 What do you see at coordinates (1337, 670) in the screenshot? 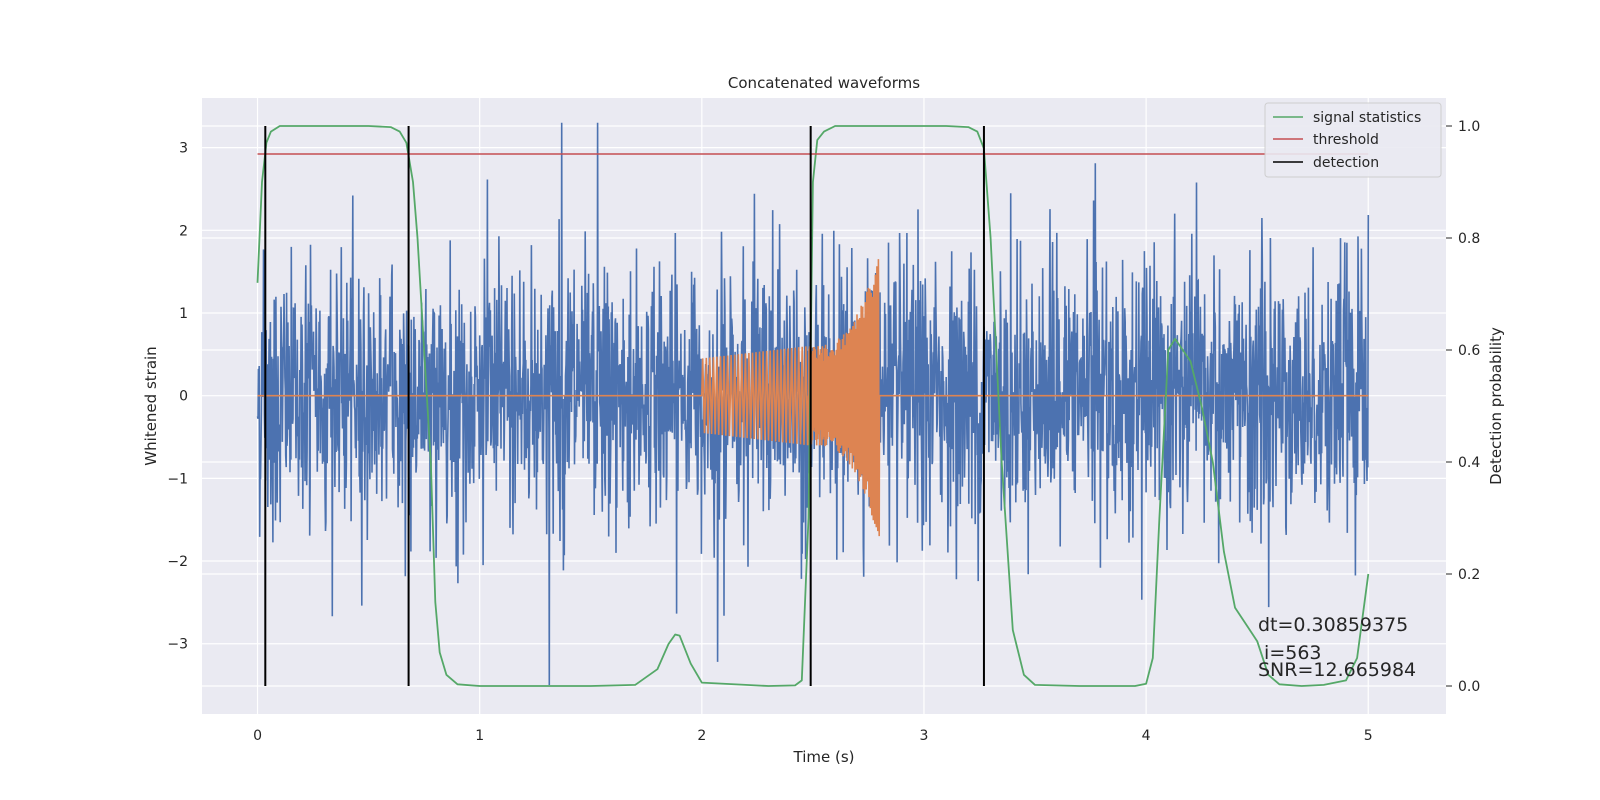
I see `annotation-snr: SNR=12.665984` at bounding box center [1337, 670].